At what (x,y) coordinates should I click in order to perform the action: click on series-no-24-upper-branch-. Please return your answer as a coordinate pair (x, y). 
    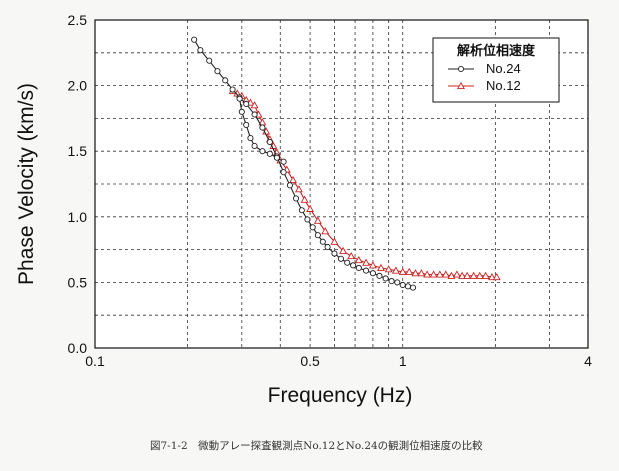
    Looking at the image, I should click on (261, 130).